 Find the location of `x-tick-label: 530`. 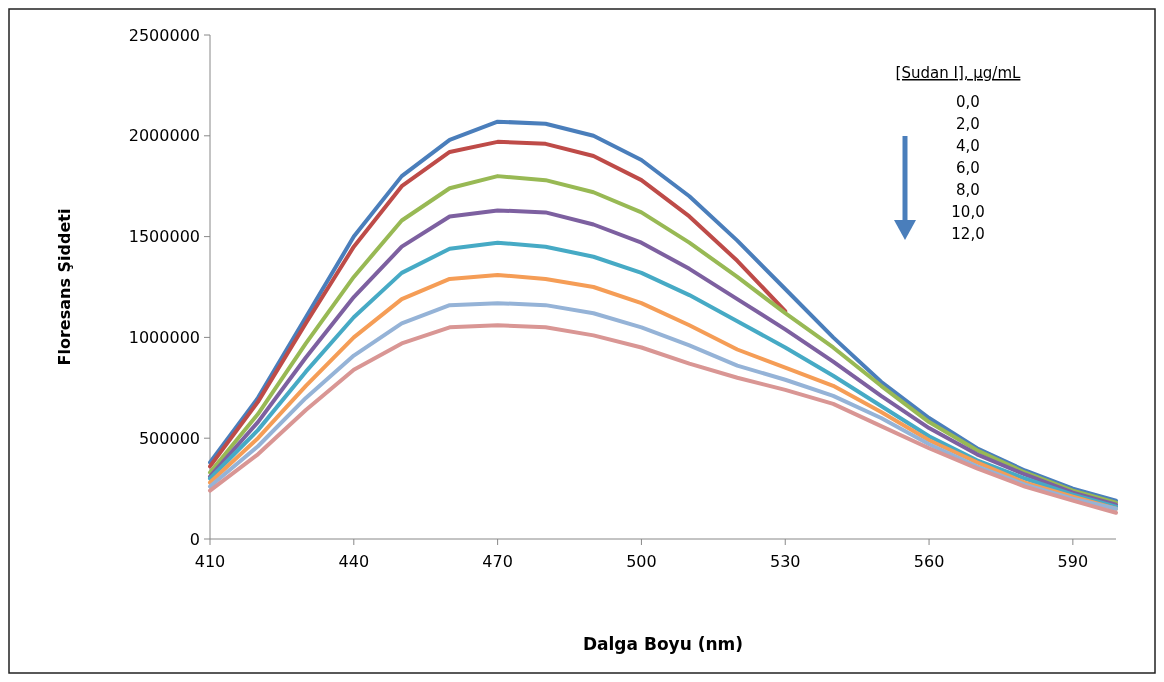

x-tick-label: 530 is located at coordinates (785, 561).